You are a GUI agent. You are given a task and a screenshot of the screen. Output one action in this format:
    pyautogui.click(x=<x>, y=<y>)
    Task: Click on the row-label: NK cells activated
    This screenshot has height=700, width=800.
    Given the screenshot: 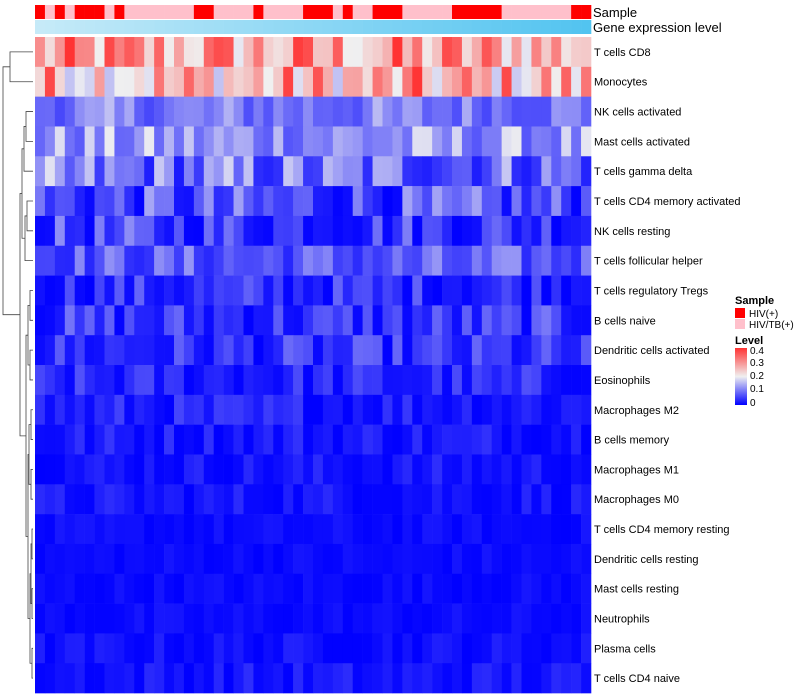 What is the action you would take?
    pyautogui.click(x=637, y=113)
    